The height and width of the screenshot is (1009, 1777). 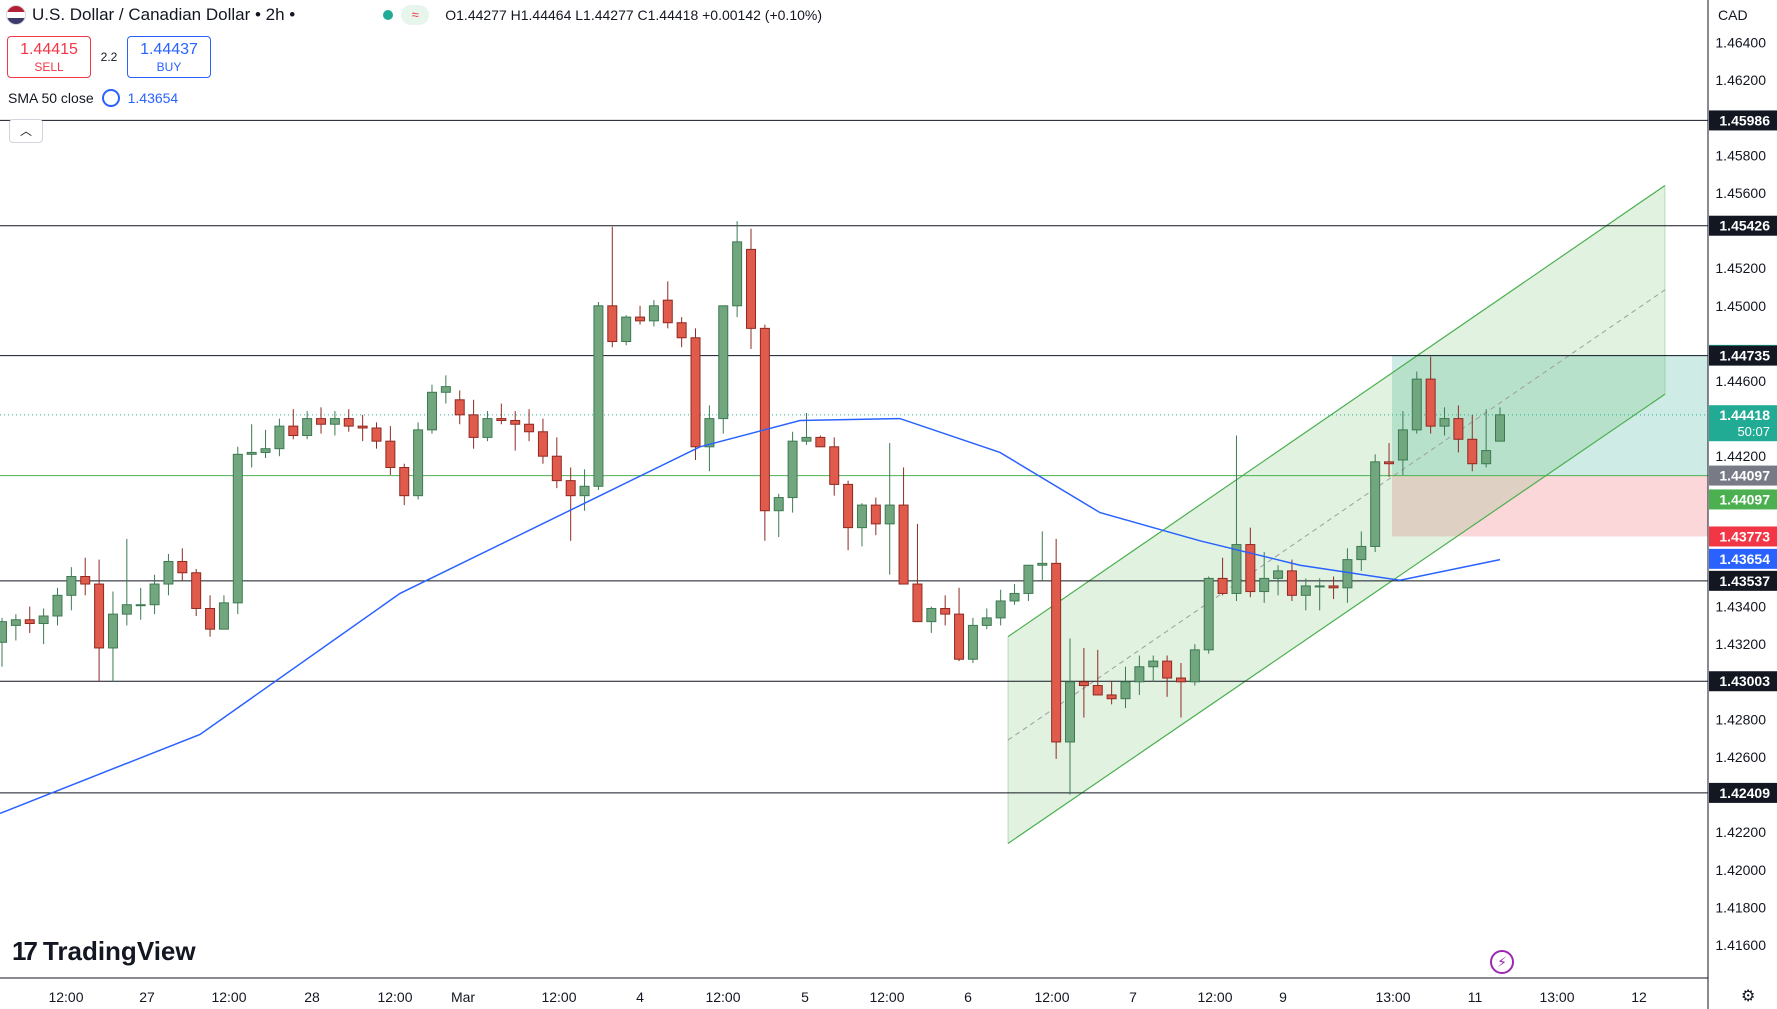 I want to click on time-tick-label: 4, so click(x=640, y=997).